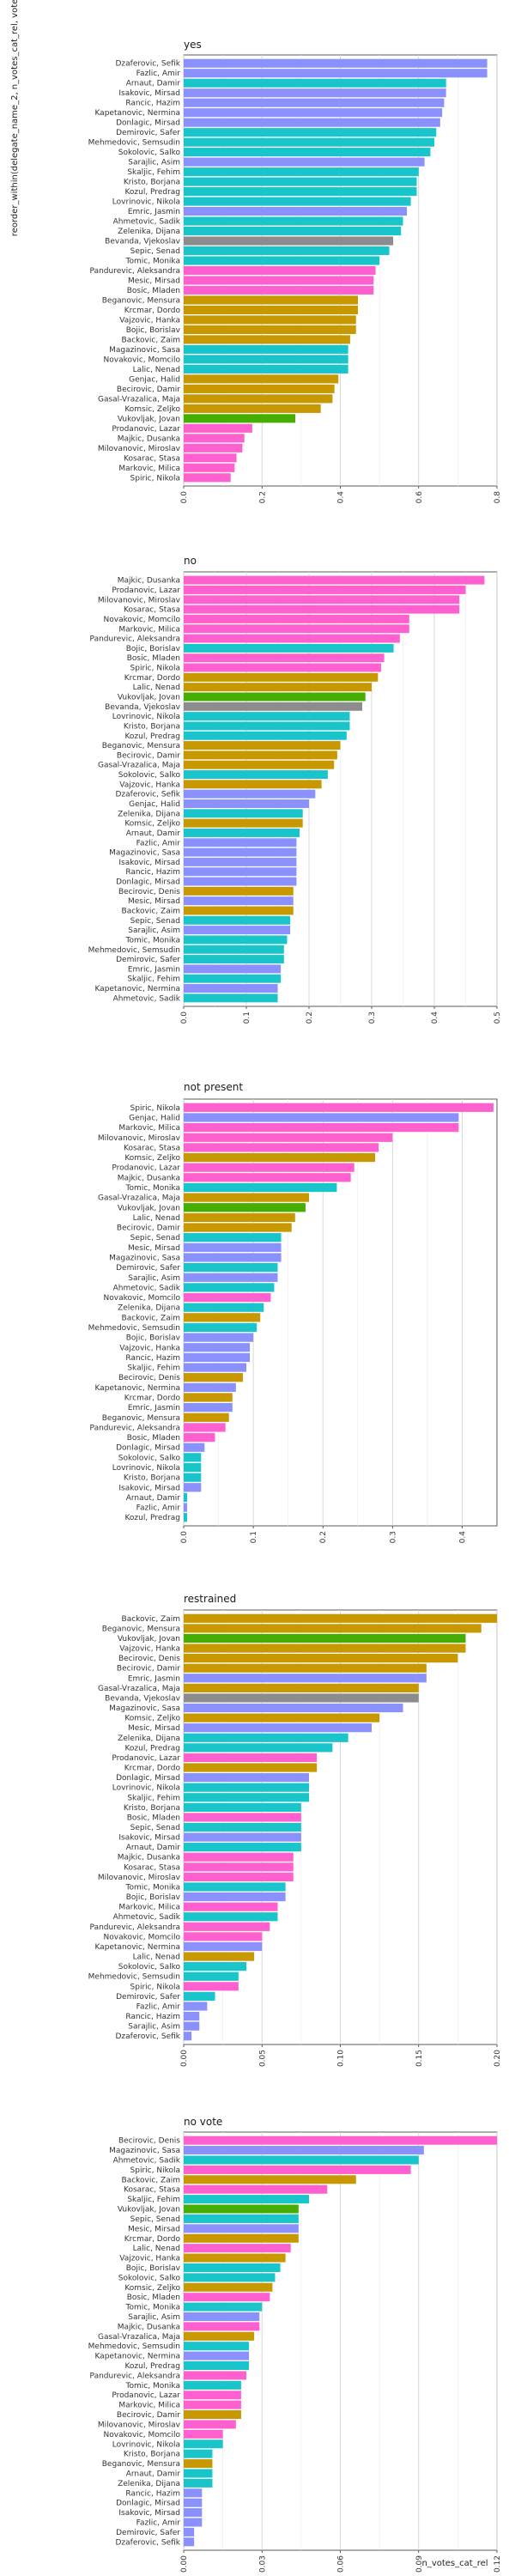 This screenshot has height=2576, width=509. What do you see at coordinates (184, 497) in the screenshot?
I see `x-tick-label: 0.0` at bounding box center [184, 497].